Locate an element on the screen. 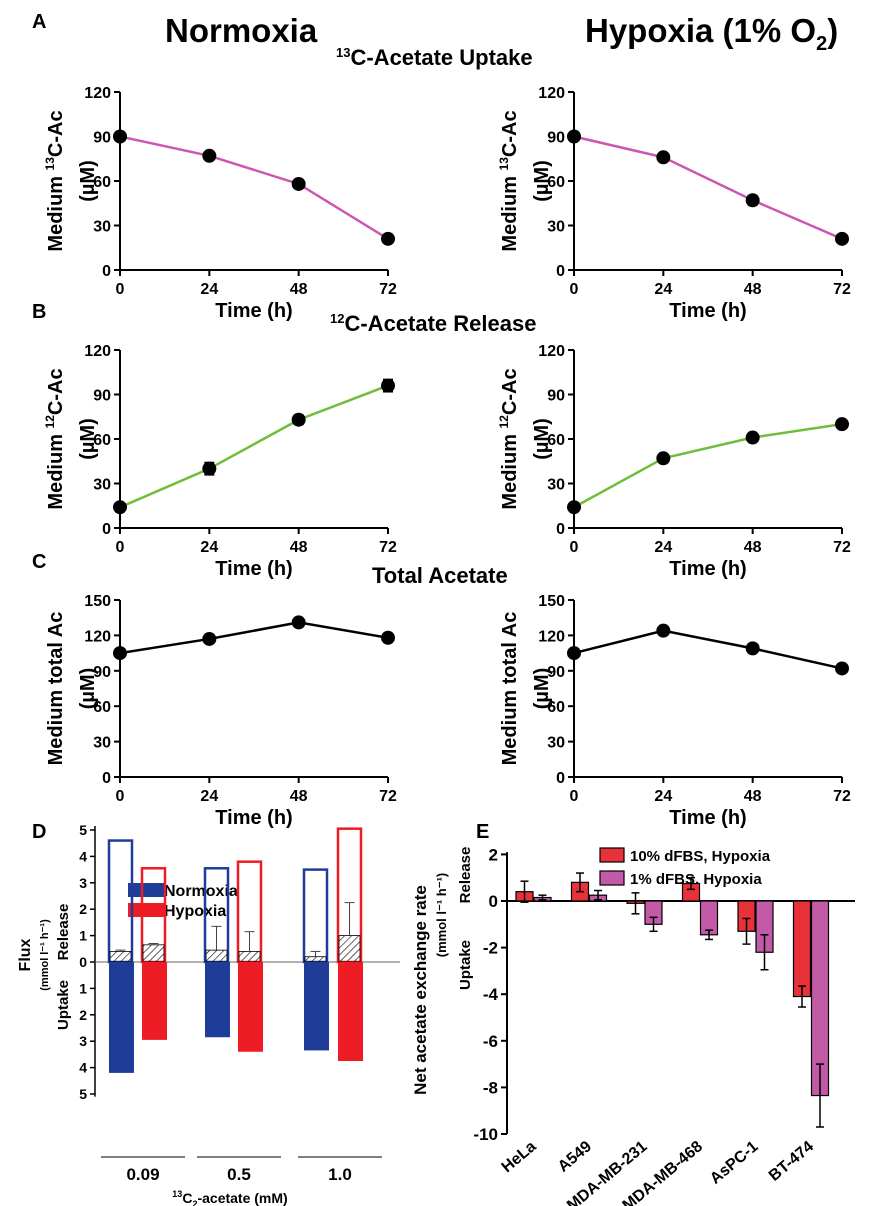  y-axis-label: Net acetate exchange rate is located at coordinates (420, 990).